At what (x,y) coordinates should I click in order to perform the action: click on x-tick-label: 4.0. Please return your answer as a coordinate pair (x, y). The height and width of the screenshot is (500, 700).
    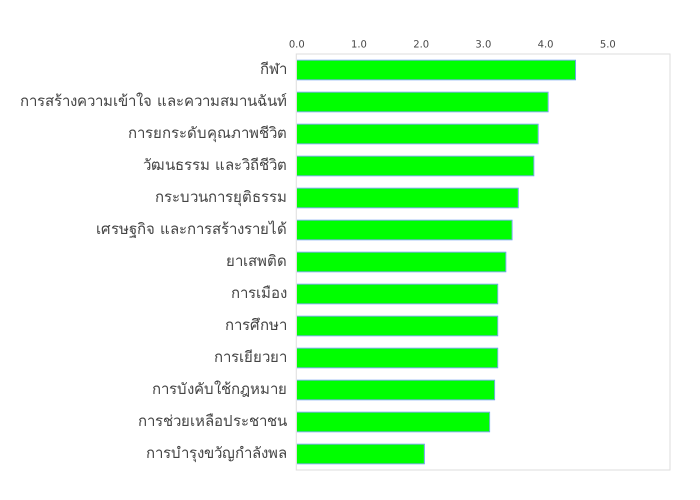
    Looking at the image, I should click on (546, 45).